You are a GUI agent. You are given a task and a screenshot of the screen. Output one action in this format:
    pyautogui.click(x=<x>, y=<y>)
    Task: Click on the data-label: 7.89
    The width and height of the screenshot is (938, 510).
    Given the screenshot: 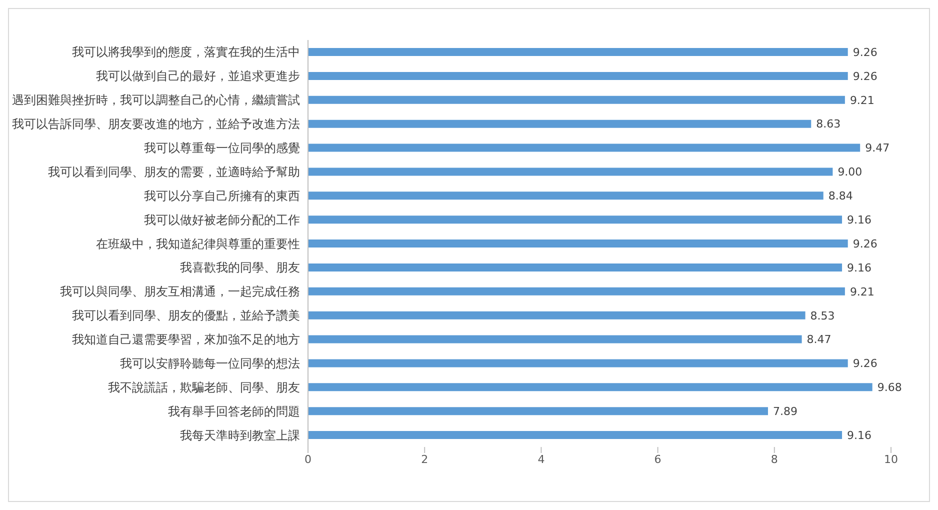 What is the action you would take?
    pyautogui.click(x=785, y=411)
    